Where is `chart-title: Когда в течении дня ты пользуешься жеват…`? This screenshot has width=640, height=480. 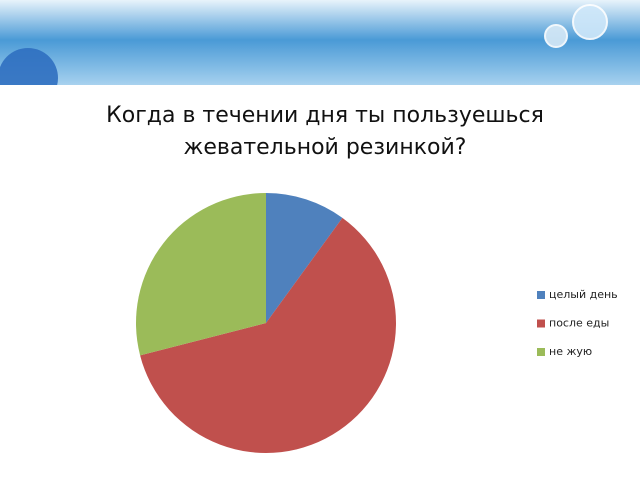
chart-title: Когда в течении дня ты пользуешься жеват… is located at coordinates (325, 131).